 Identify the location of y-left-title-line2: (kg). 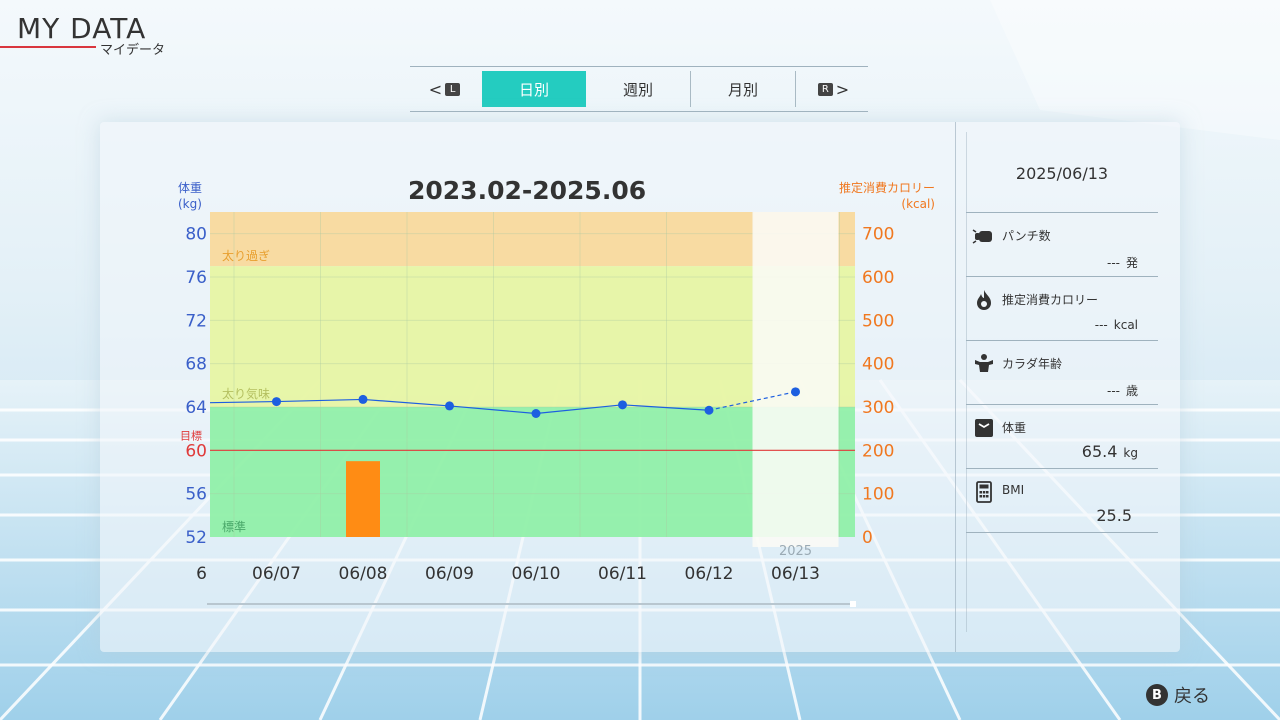
(190, 204).